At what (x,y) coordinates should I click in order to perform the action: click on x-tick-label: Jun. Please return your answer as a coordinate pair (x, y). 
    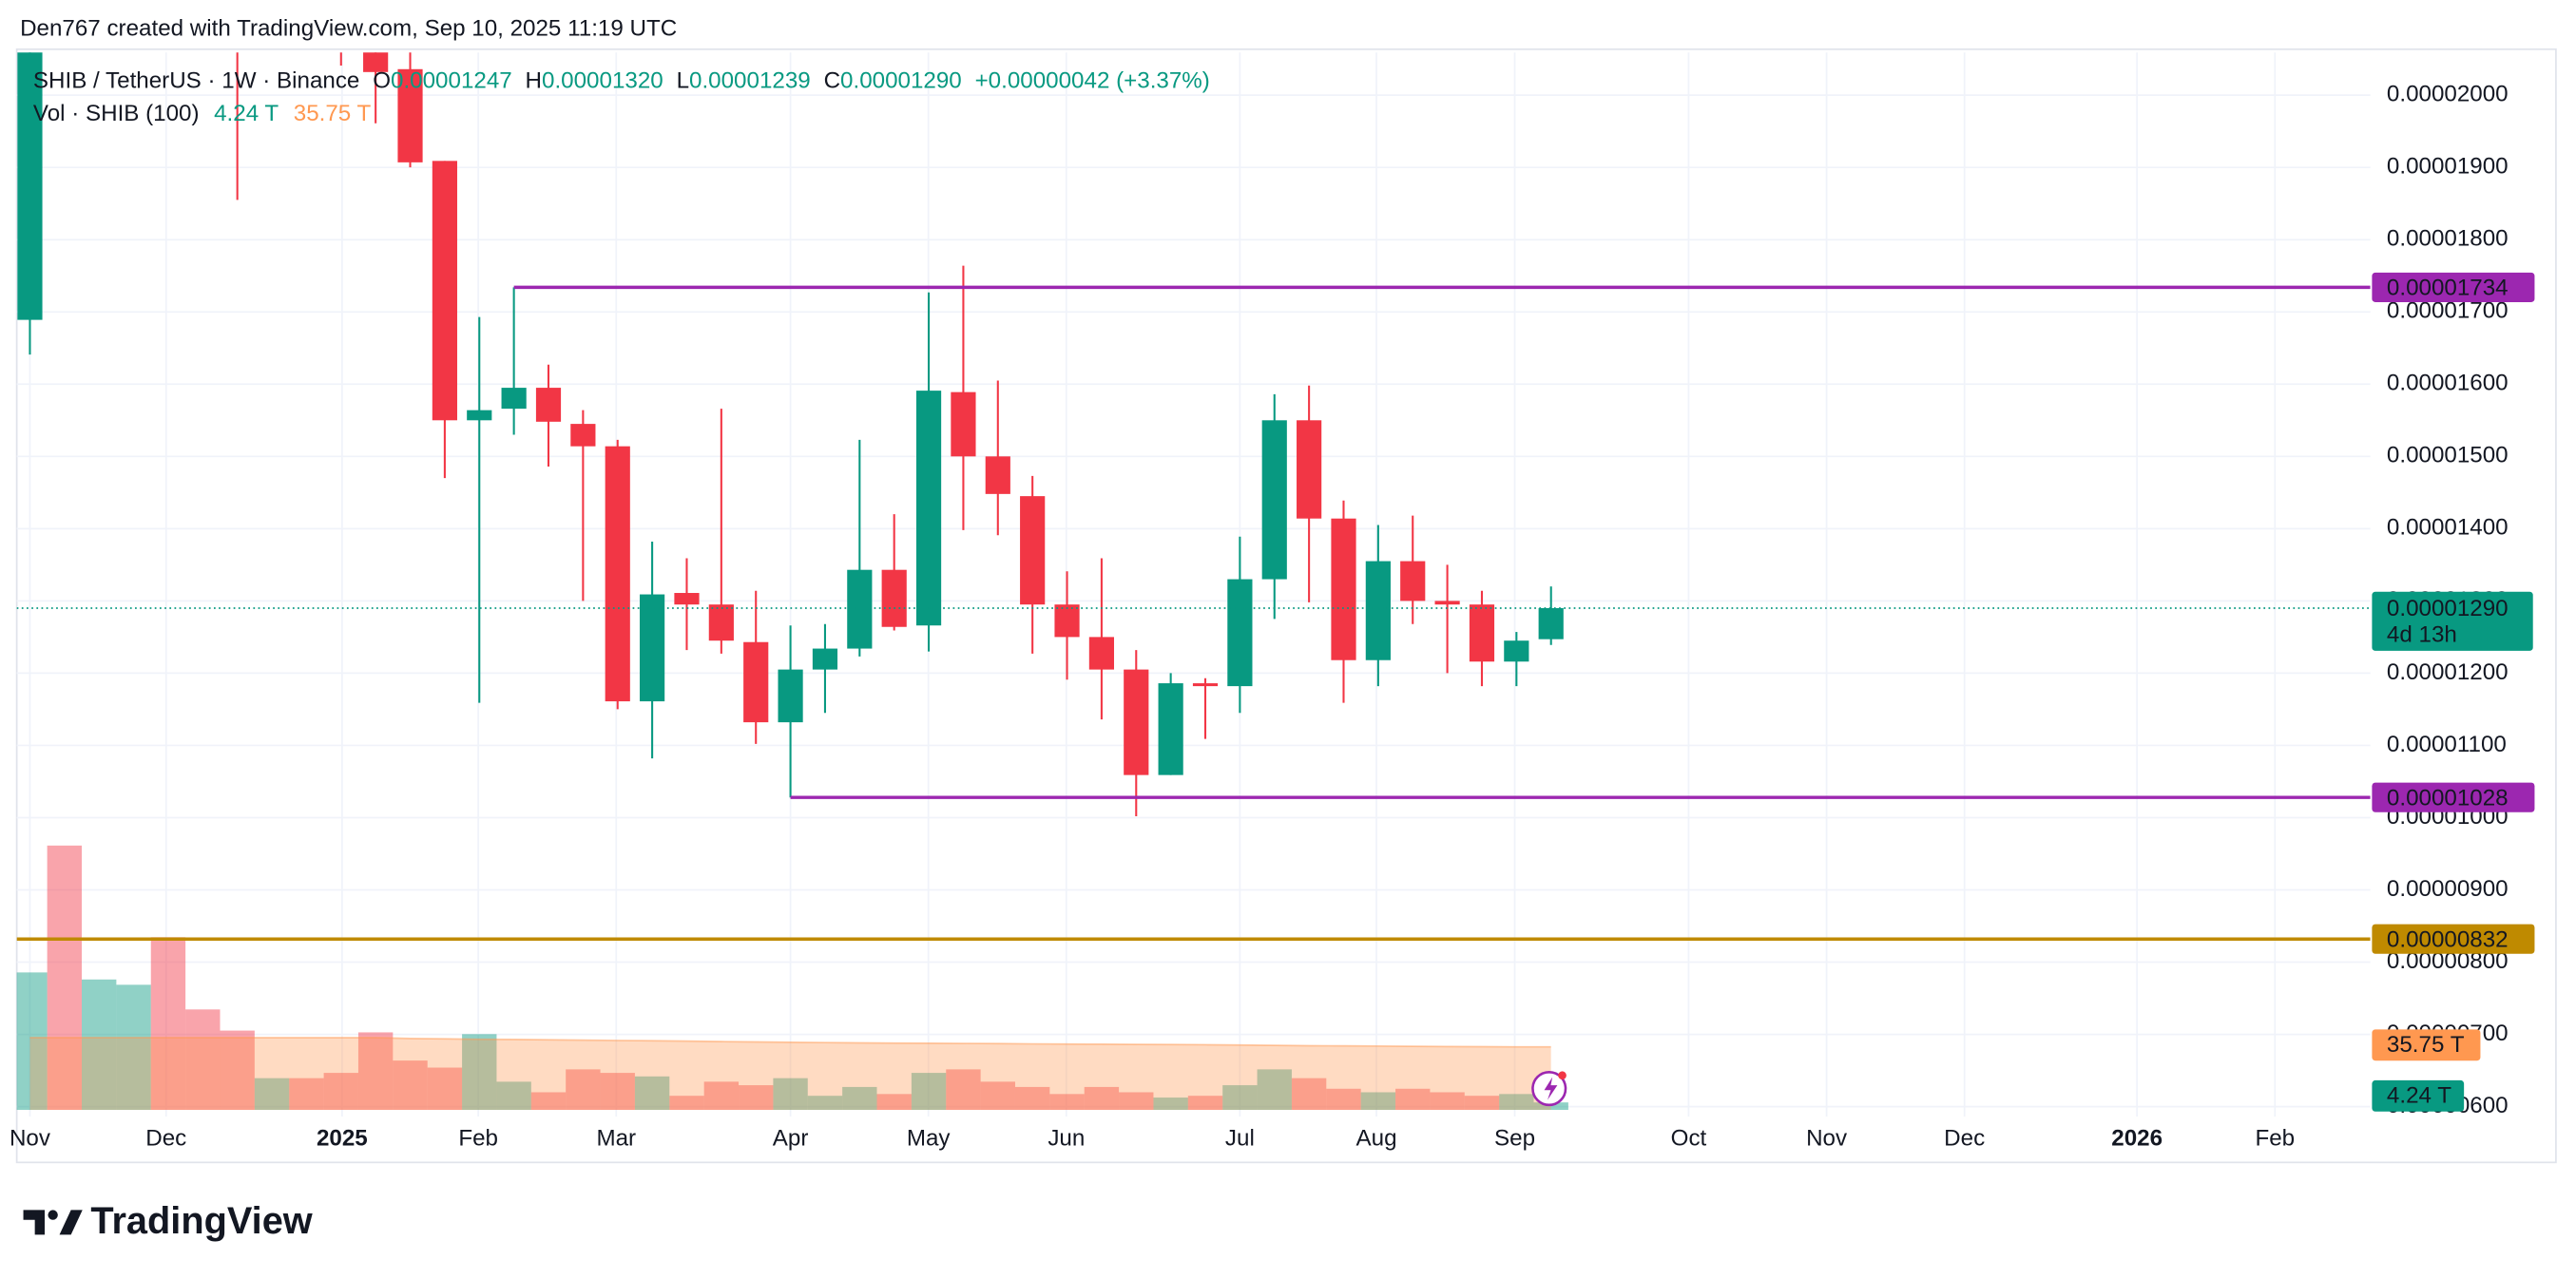
    Looking at the image, I should click on (1066, 1139).